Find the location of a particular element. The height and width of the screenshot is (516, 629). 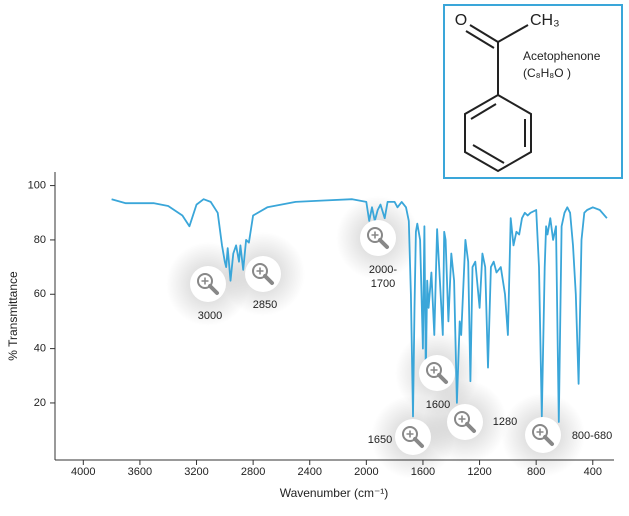

annotation-label: 1280 is located at coordinates (505, 422).